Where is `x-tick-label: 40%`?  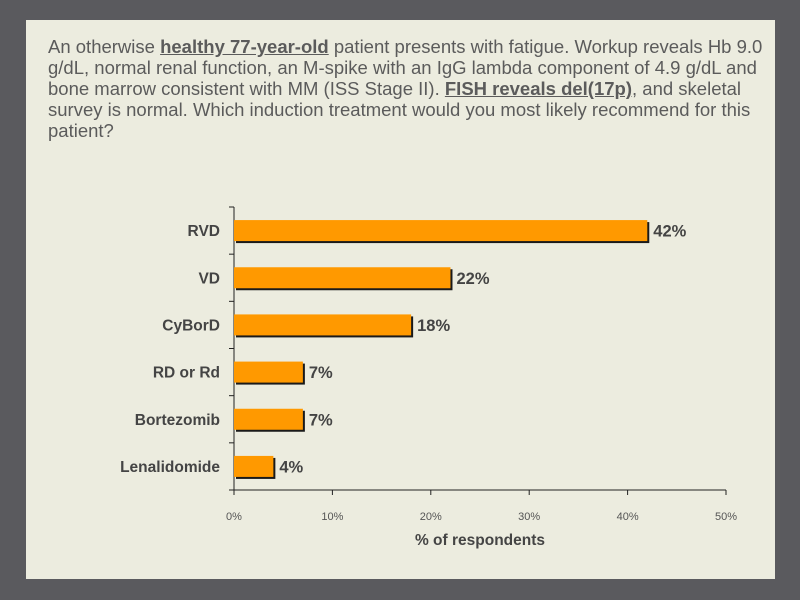
x-tick-label: 40% is located at coordinates (628, 517).